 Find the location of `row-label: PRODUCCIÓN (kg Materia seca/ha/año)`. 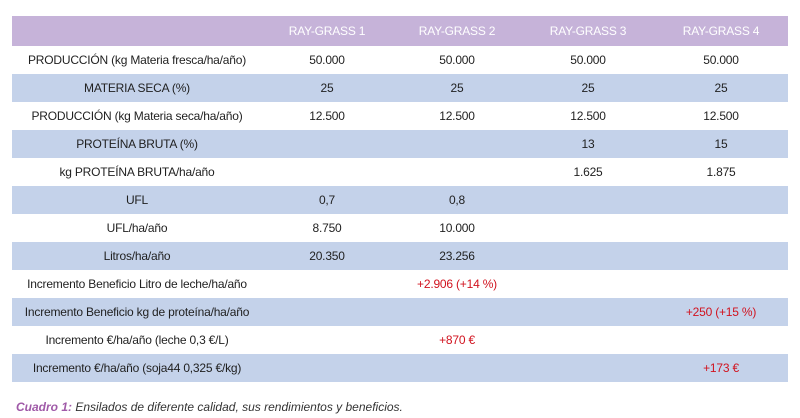

row-label: PRODUCCIÓN (kg Materia seca/ha/año) is located at coordinates (137, 116).